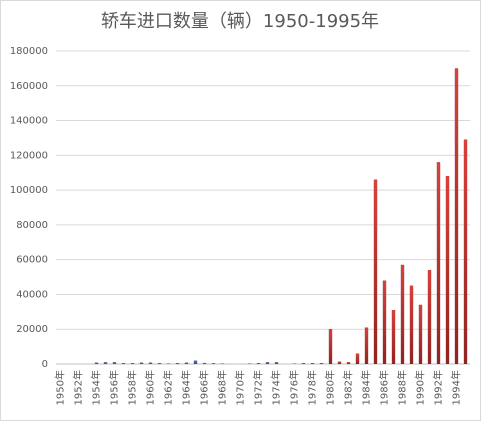 The width and height of the screenshot is (481, 421). Describe the element at coordinates (348, 387) in the screenshot. I see `x-tick-label: 1982年` at that location.